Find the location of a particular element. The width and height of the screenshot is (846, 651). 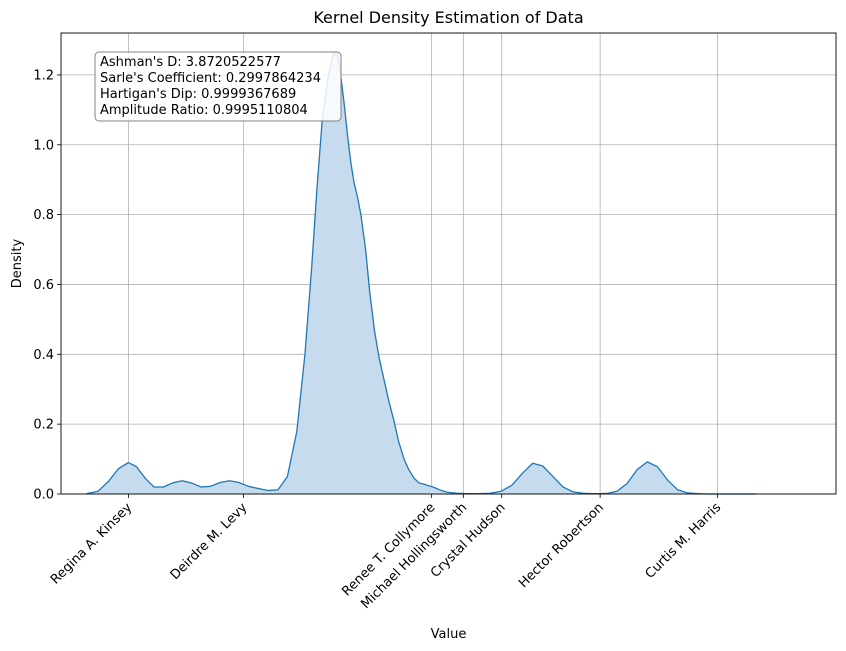

stats-line: Ashman's D: 3.8720522577 is located at coordinates (190, 62).